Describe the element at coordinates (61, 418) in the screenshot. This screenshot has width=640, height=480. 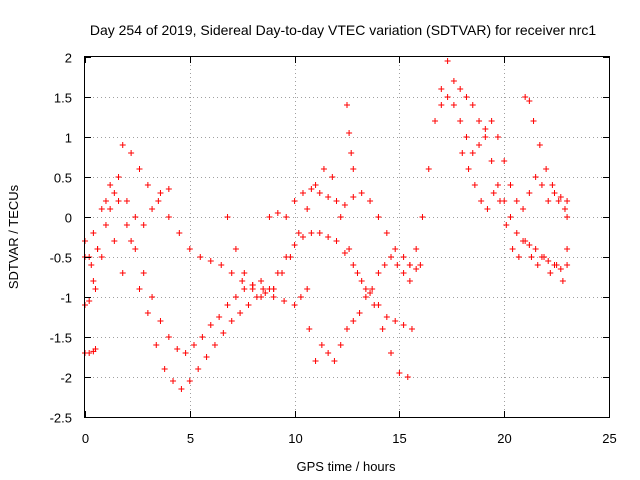
I see `y-tick-label: -2.5` at that location.